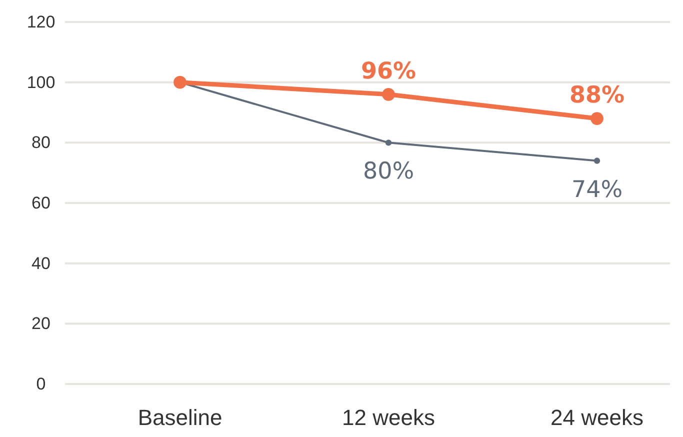  Describe the element at coordinates (41, 263) in the screenshot. I see `y-tick-label: 40` at that location.